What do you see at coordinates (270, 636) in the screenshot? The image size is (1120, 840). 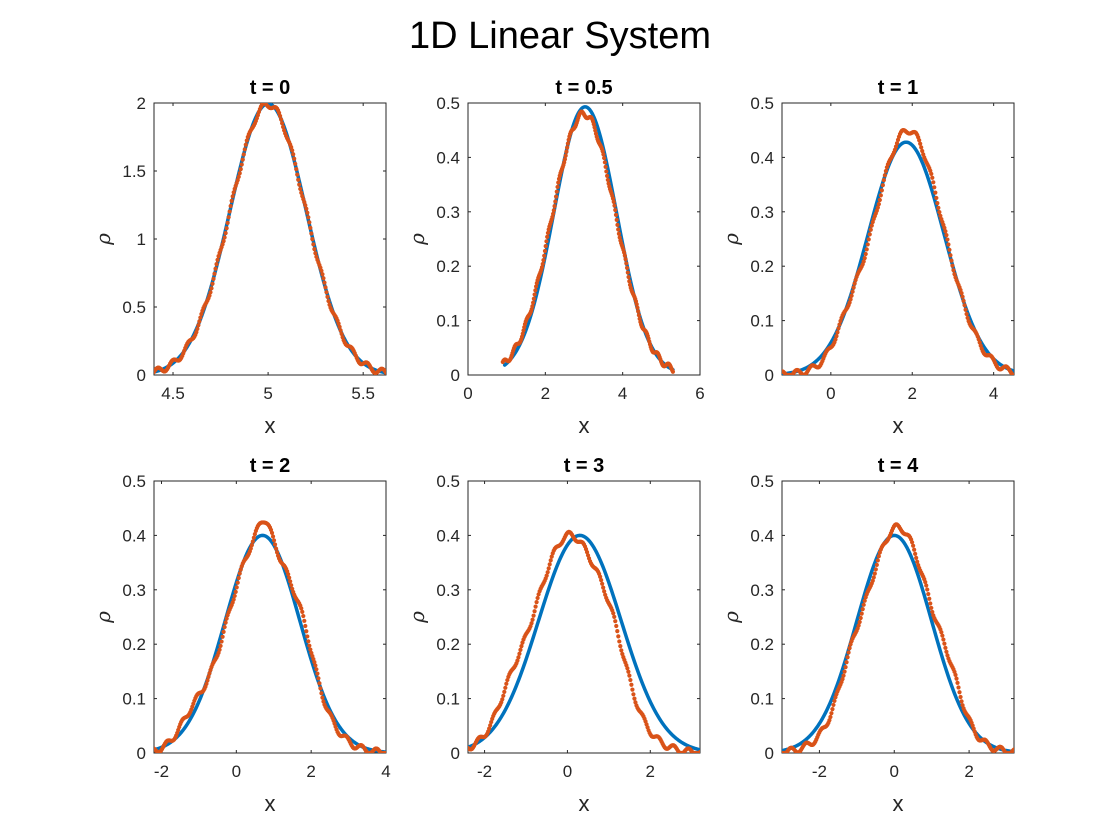 I see `series-sample-points` at bounding box center [270, 636].